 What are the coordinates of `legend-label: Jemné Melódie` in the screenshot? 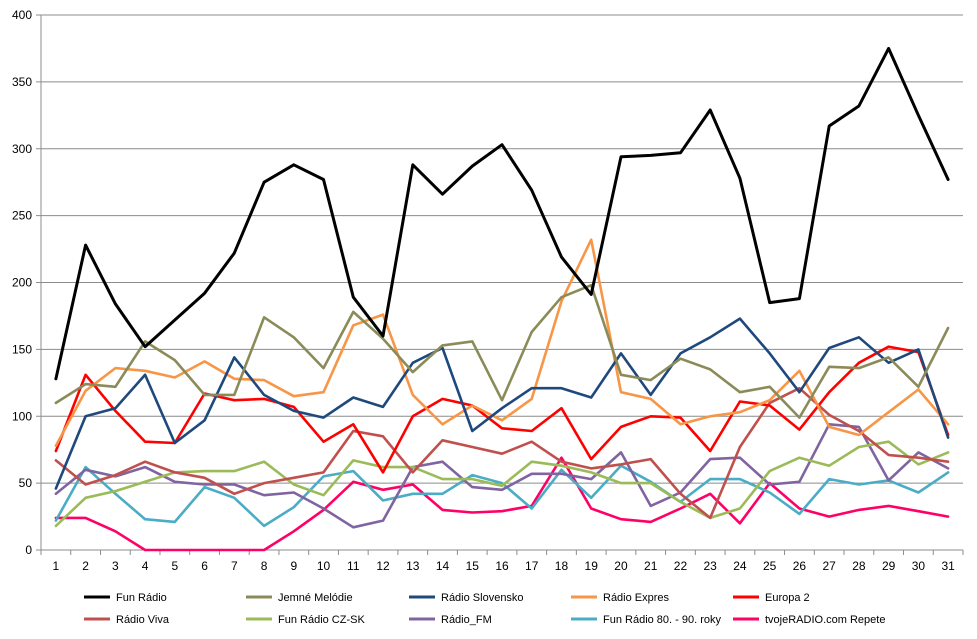 It's located at (315, 598).